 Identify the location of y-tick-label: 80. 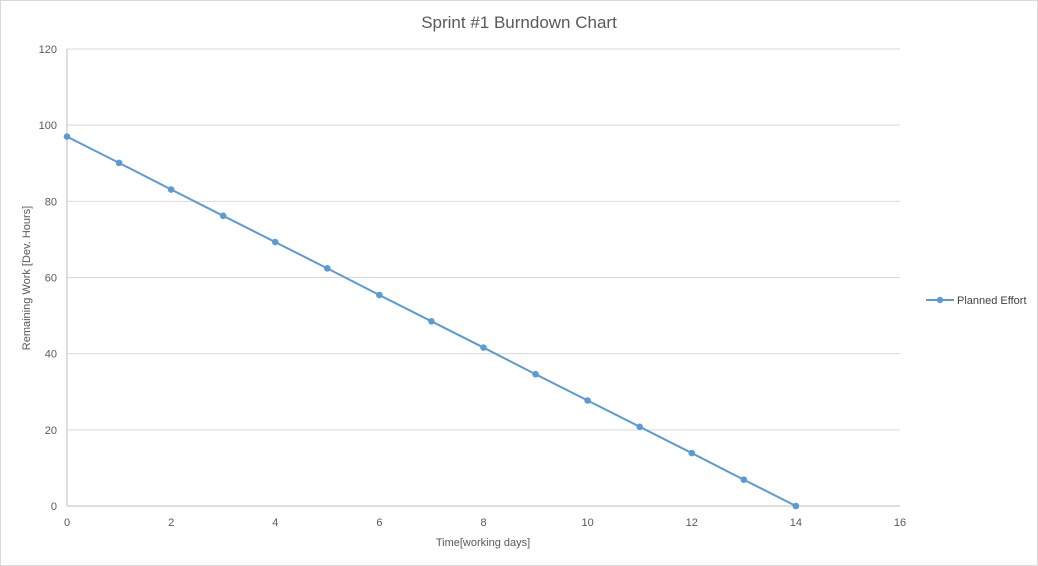
(51, 202).